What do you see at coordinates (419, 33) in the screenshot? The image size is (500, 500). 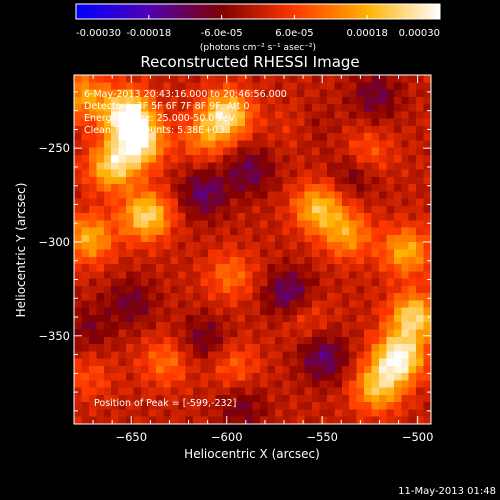 I see `colorbar-tick-label: 0.00030` at bounding box center [419, 33].